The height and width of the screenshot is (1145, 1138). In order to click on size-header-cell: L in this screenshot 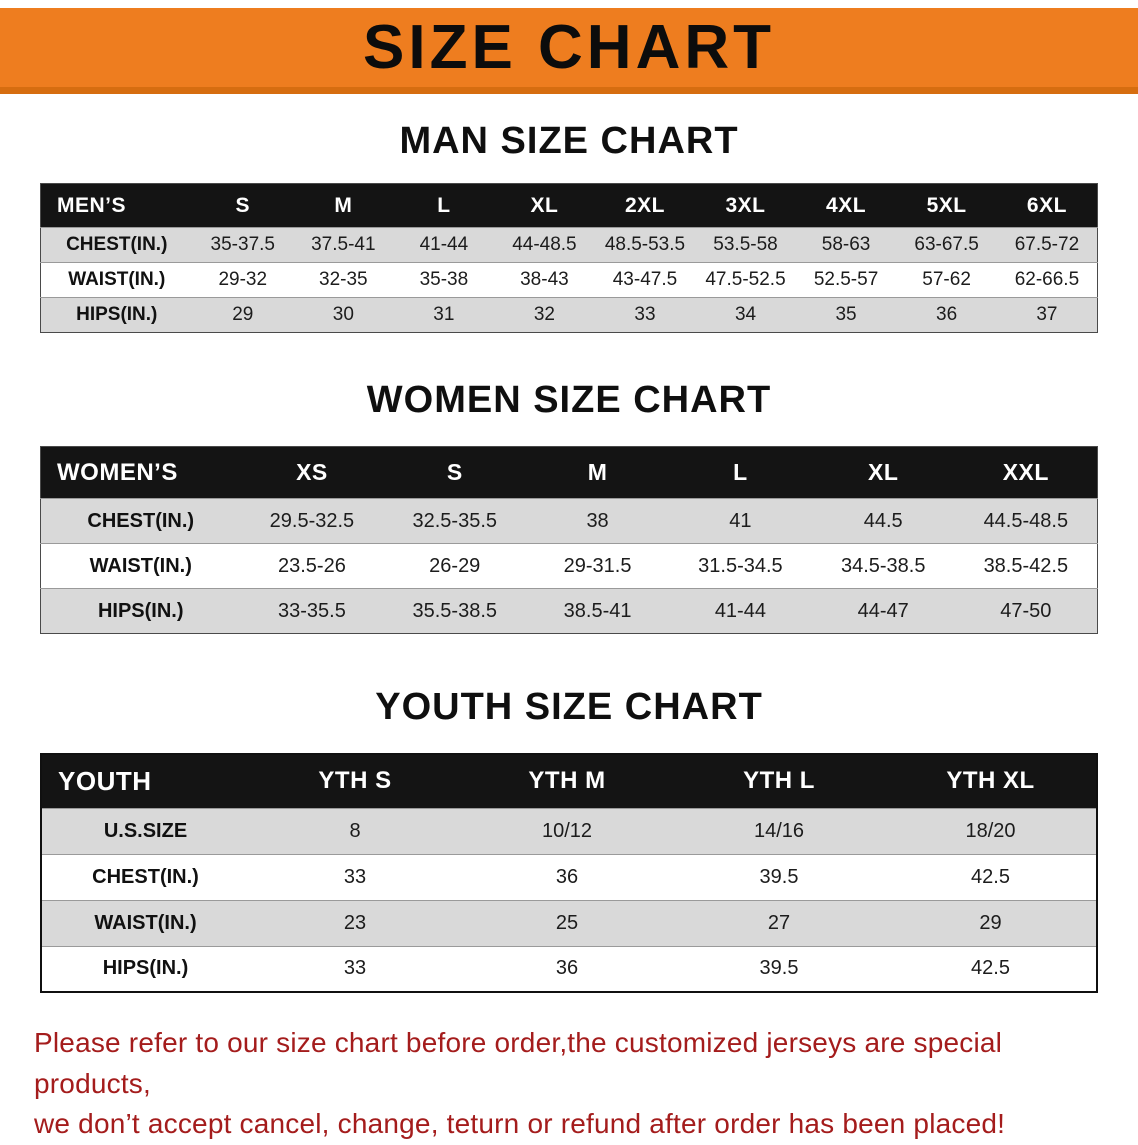, I will do `click(740, 472)`.